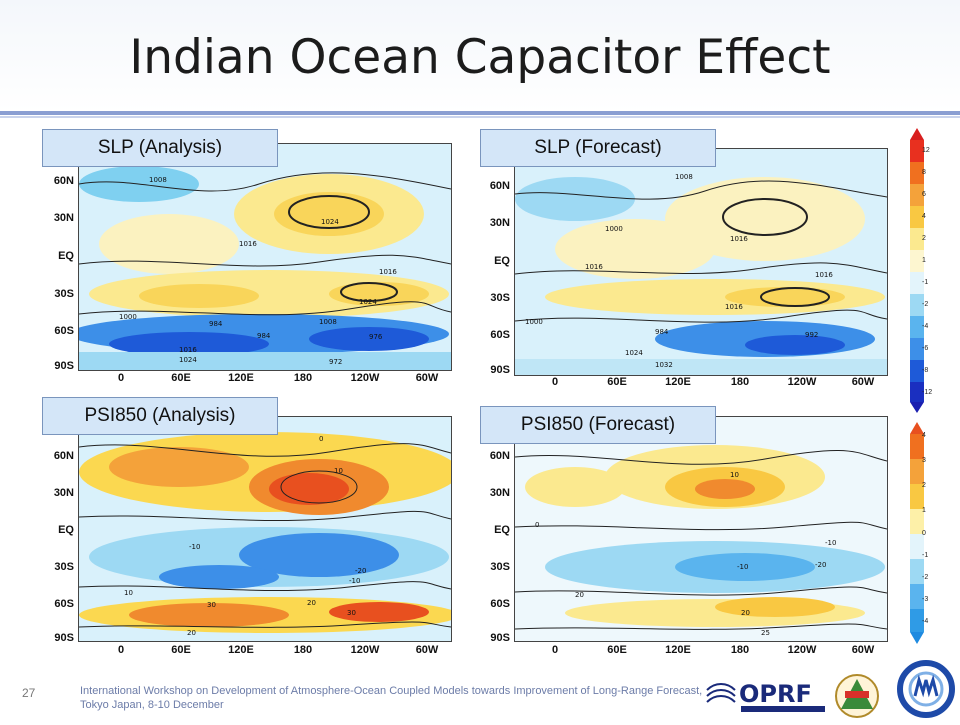  What do you see at coordinates (925, 282) in the screenshot?
I see `colorbar-tick: -1` at bounding box center [925, 282].